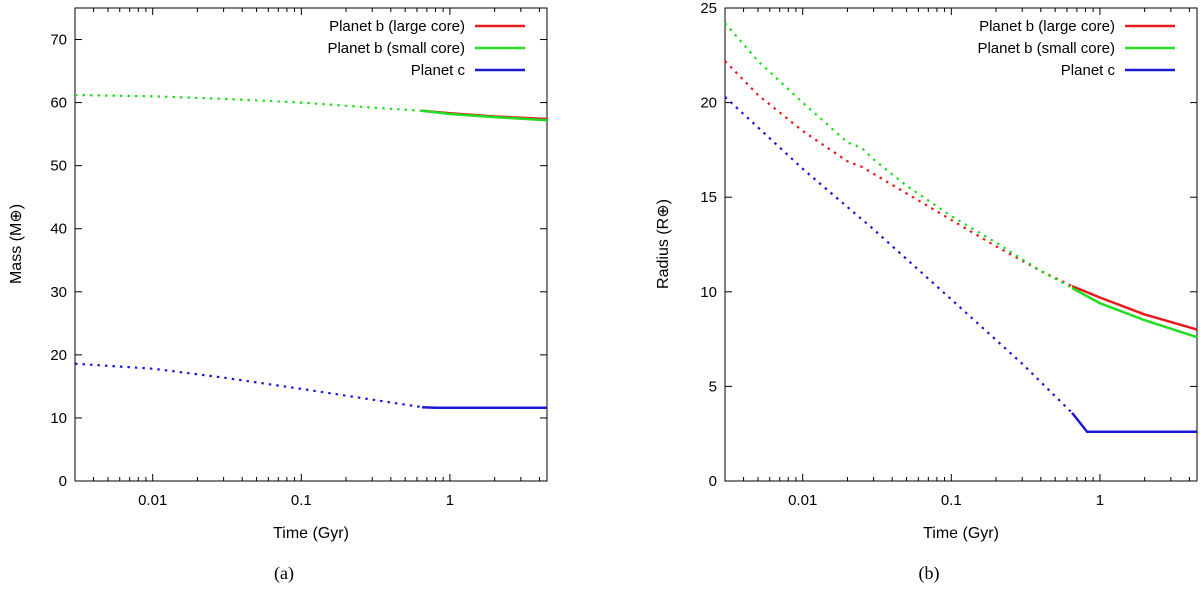  I want to click on panel-a-x-tick-labels: 0.01 0.1 1, so click(296, 500).